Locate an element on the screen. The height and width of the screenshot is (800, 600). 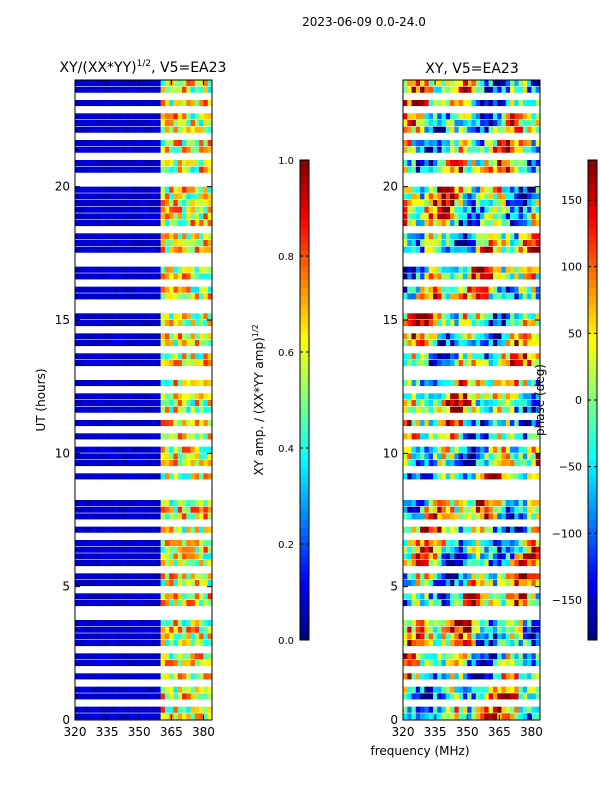
colorbar-tick-label: 50 is located at coordinates (575, 333).